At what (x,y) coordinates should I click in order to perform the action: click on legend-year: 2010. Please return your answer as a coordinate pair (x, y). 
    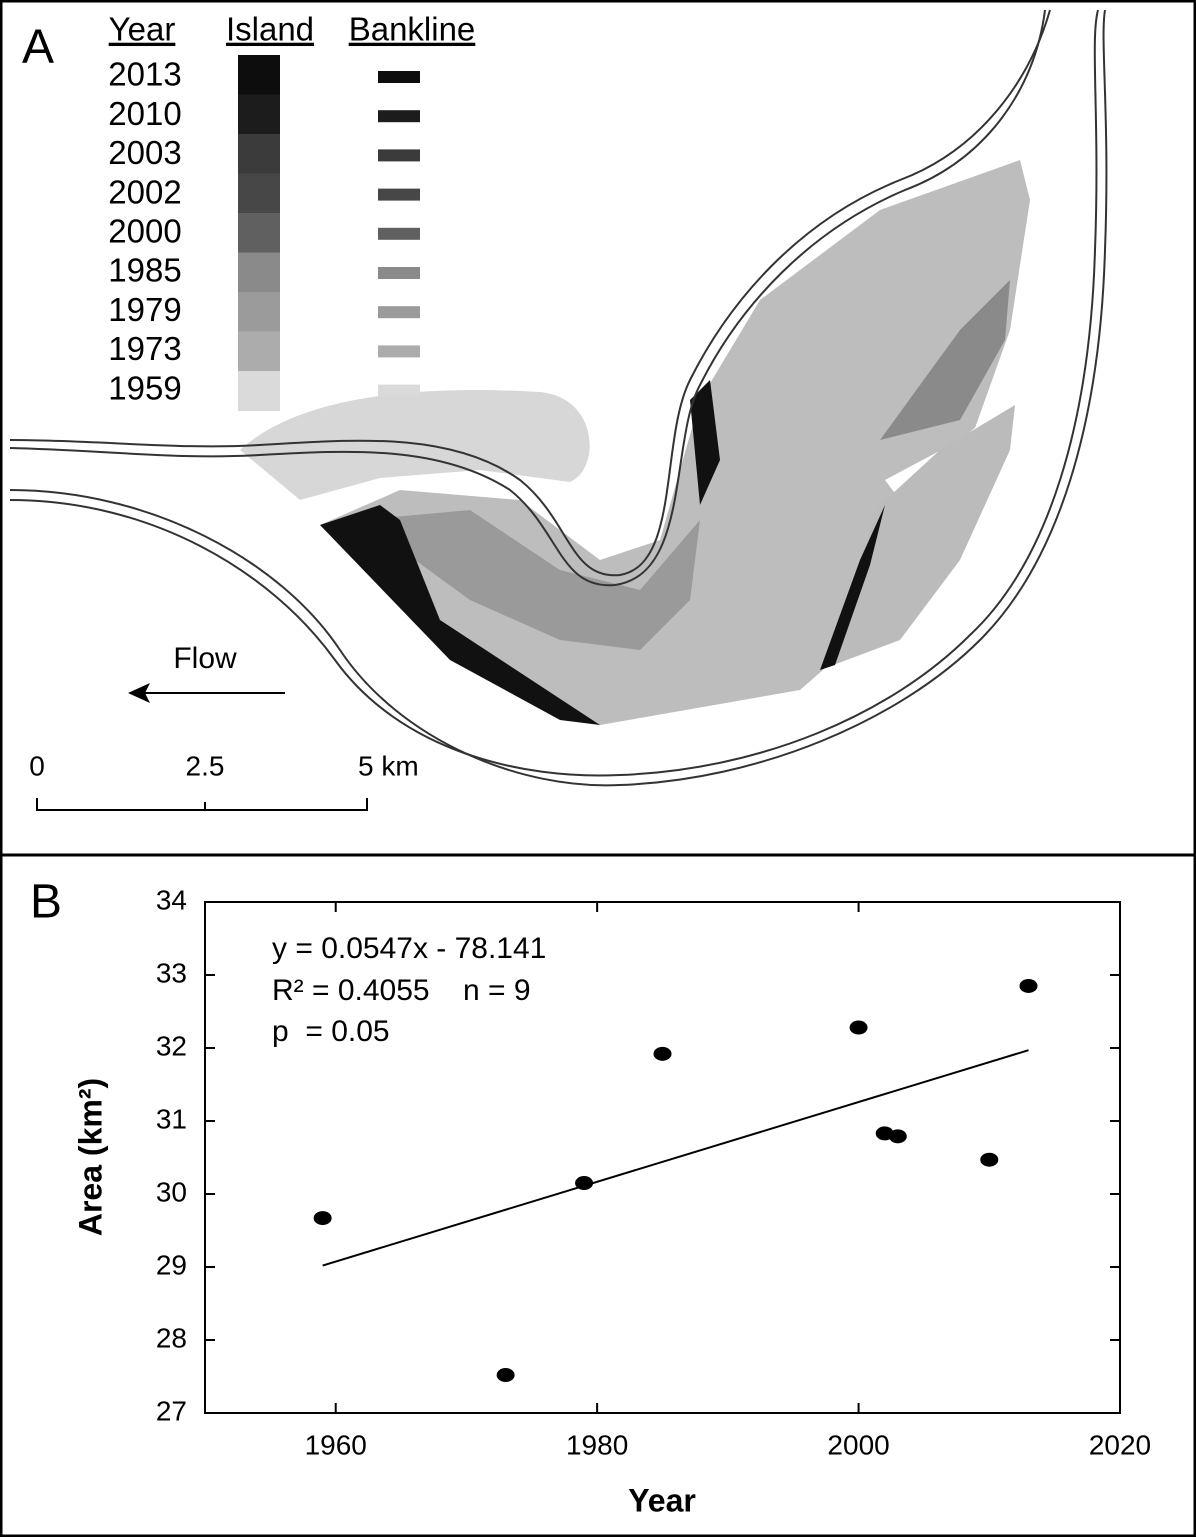
    Looking at the image, I should click on (144, 113).